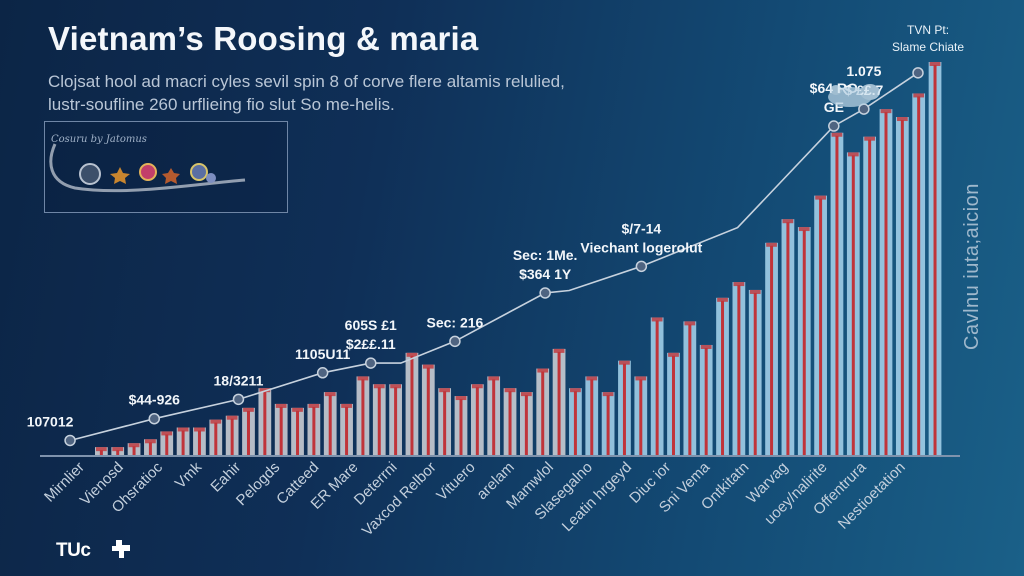  I want to click on point-annotation: Viechant logerolut, so click(641, 247).